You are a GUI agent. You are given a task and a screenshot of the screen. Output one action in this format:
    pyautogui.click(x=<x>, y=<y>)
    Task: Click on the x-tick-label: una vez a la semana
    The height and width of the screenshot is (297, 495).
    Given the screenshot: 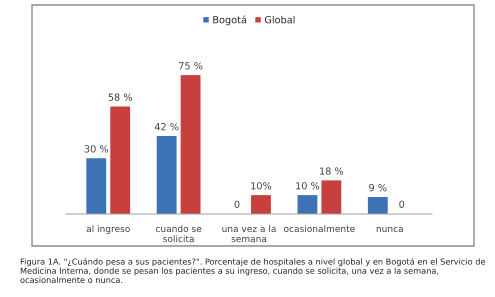 What is the action you would take?
    pyautogui.click(x=249, y=233)
    